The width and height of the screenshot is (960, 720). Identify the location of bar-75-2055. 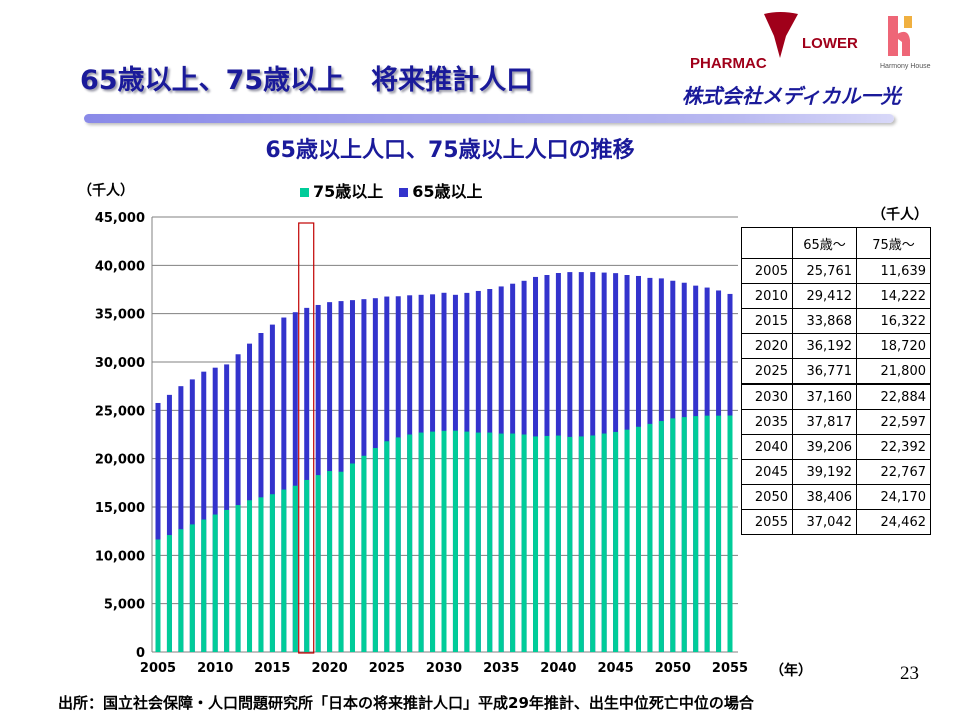
(730, 533).